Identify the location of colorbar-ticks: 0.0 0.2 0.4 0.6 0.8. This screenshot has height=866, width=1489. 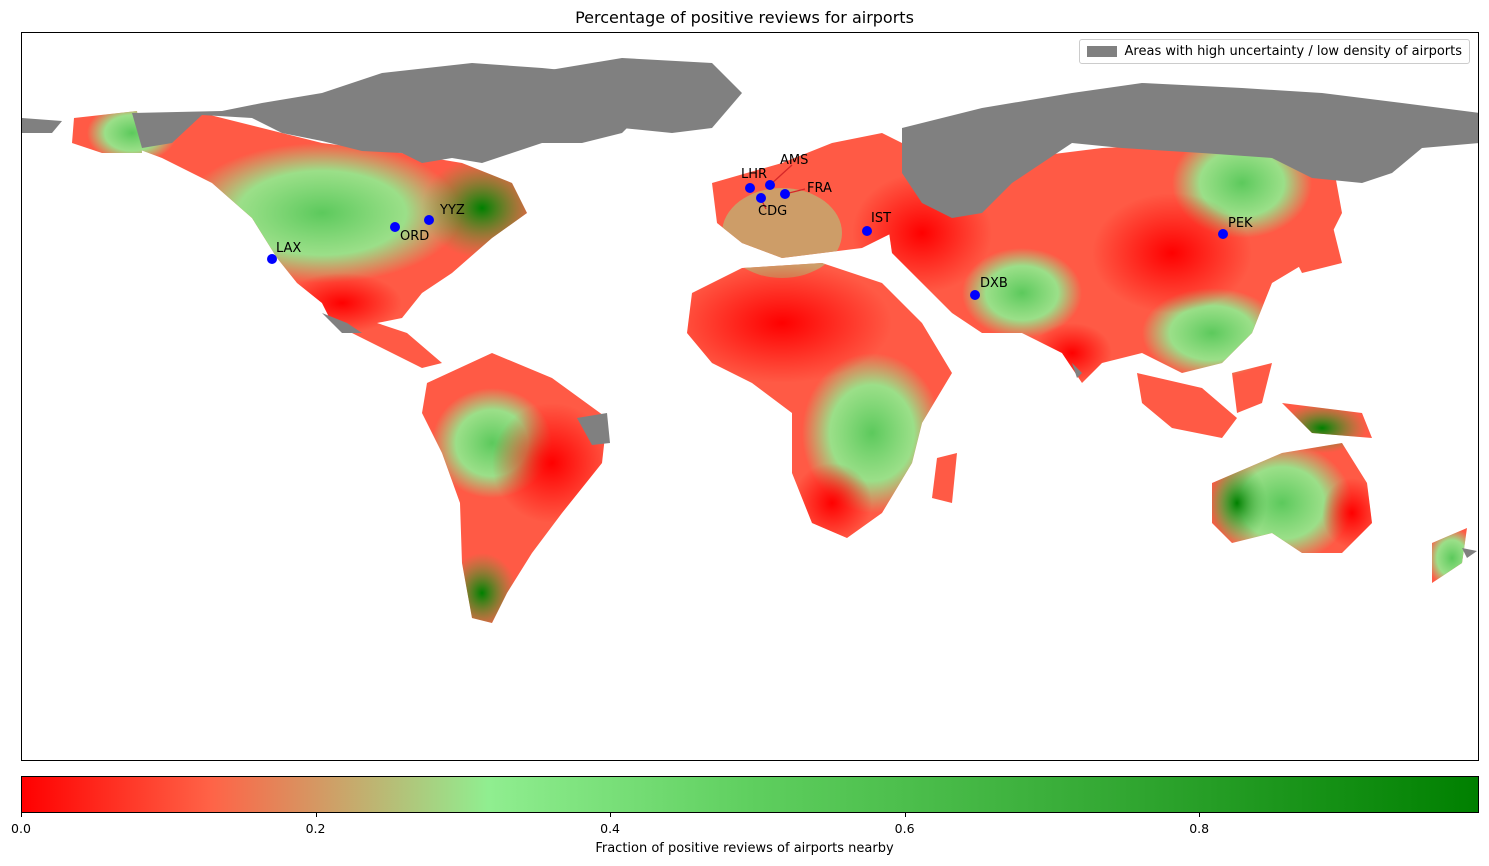
(745, 827).